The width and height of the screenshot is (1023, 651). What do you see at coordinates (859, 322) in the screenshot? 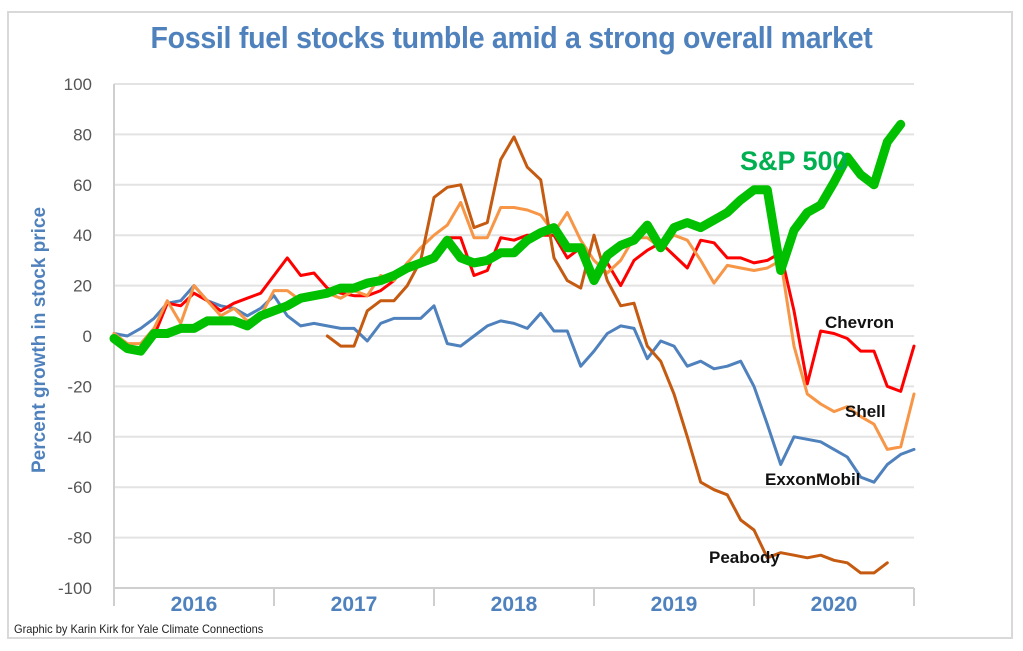
I see `series-label-chevron: Chevron` at bounding box center [859, 322].